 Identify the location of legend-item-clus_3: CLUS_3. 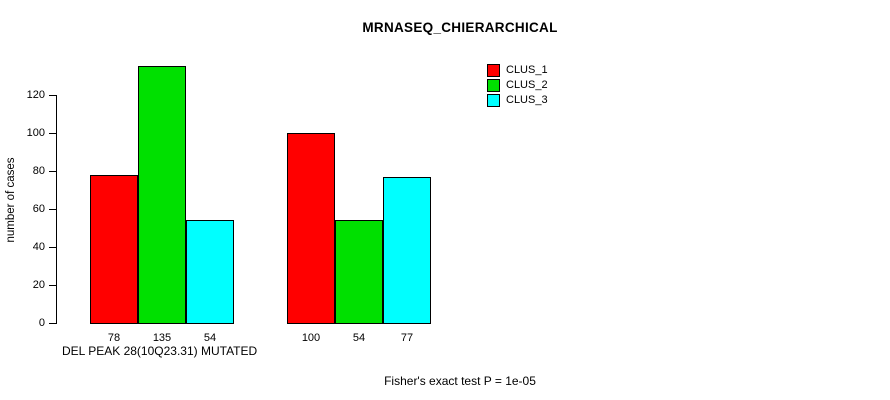
(517, 100).